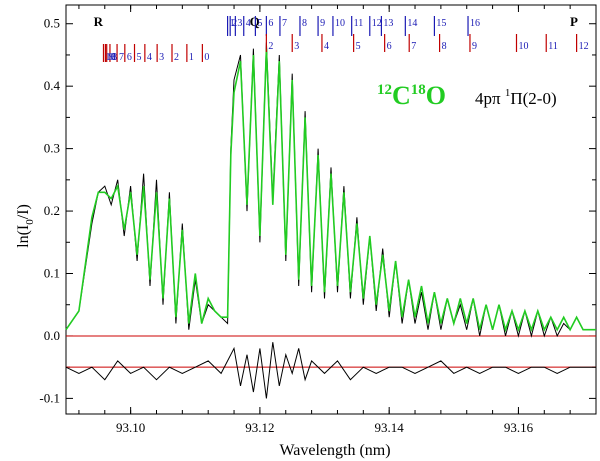 This screenshot has height=461, width=600. I want to click on r-branch-label: 10, so click(110, 57).